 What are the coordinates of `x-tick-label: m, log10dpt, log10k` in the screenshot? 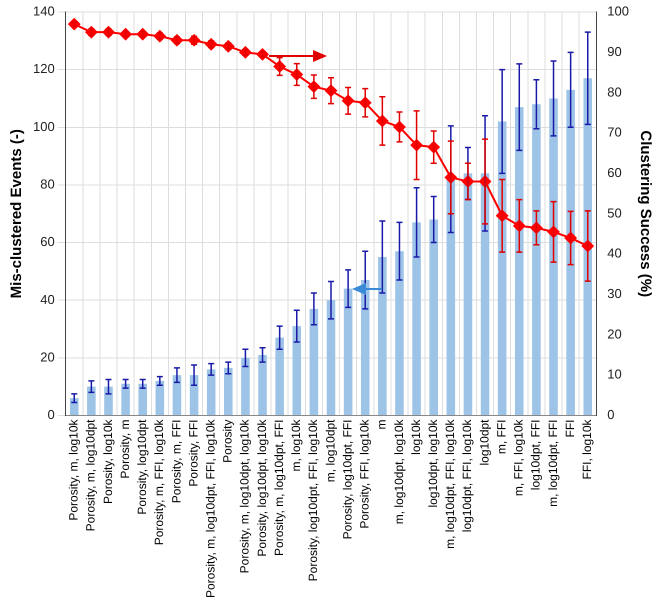 It's located at (399, 471).